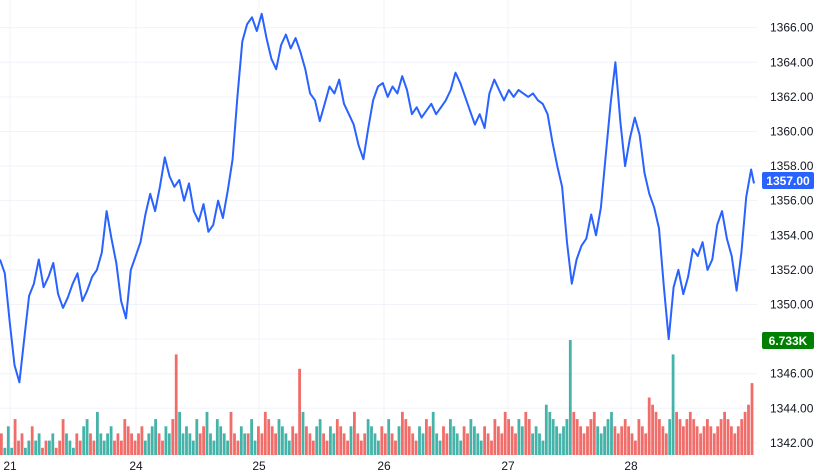 The image size is (819, 475). I want to click on x-tick-label: 26, so click(384, 466).